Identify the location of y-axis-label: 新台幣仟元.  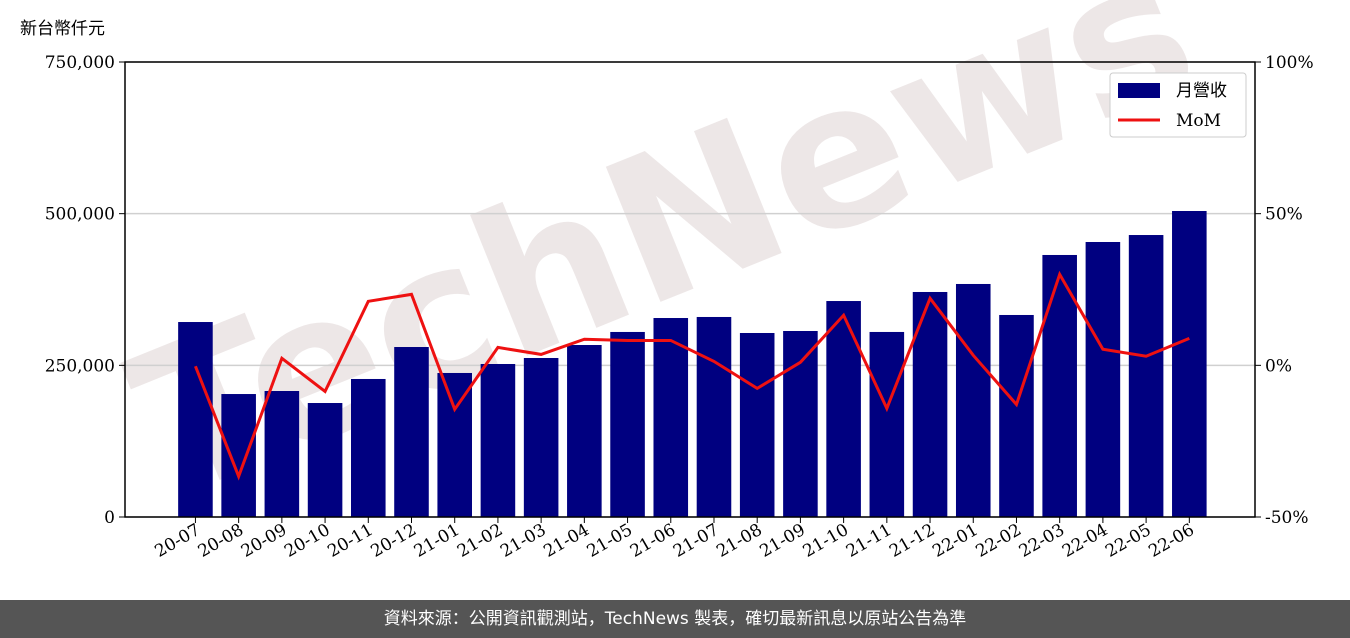
(62, 29).